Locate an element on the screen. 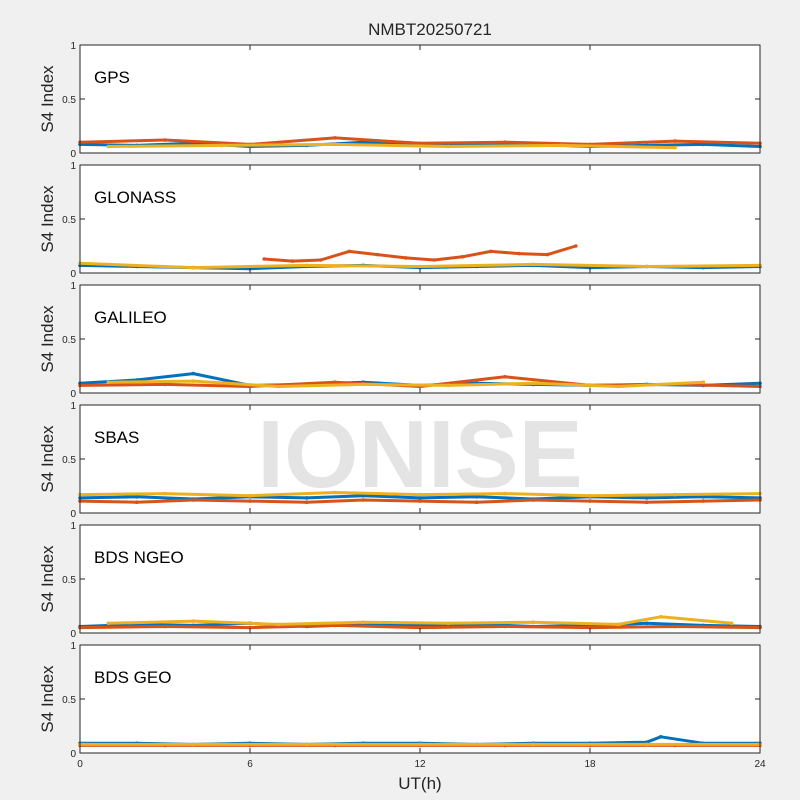 The height and width of the screenshot is (800, 800). panel-label: GALILEO is located at coordinates (130, 317).